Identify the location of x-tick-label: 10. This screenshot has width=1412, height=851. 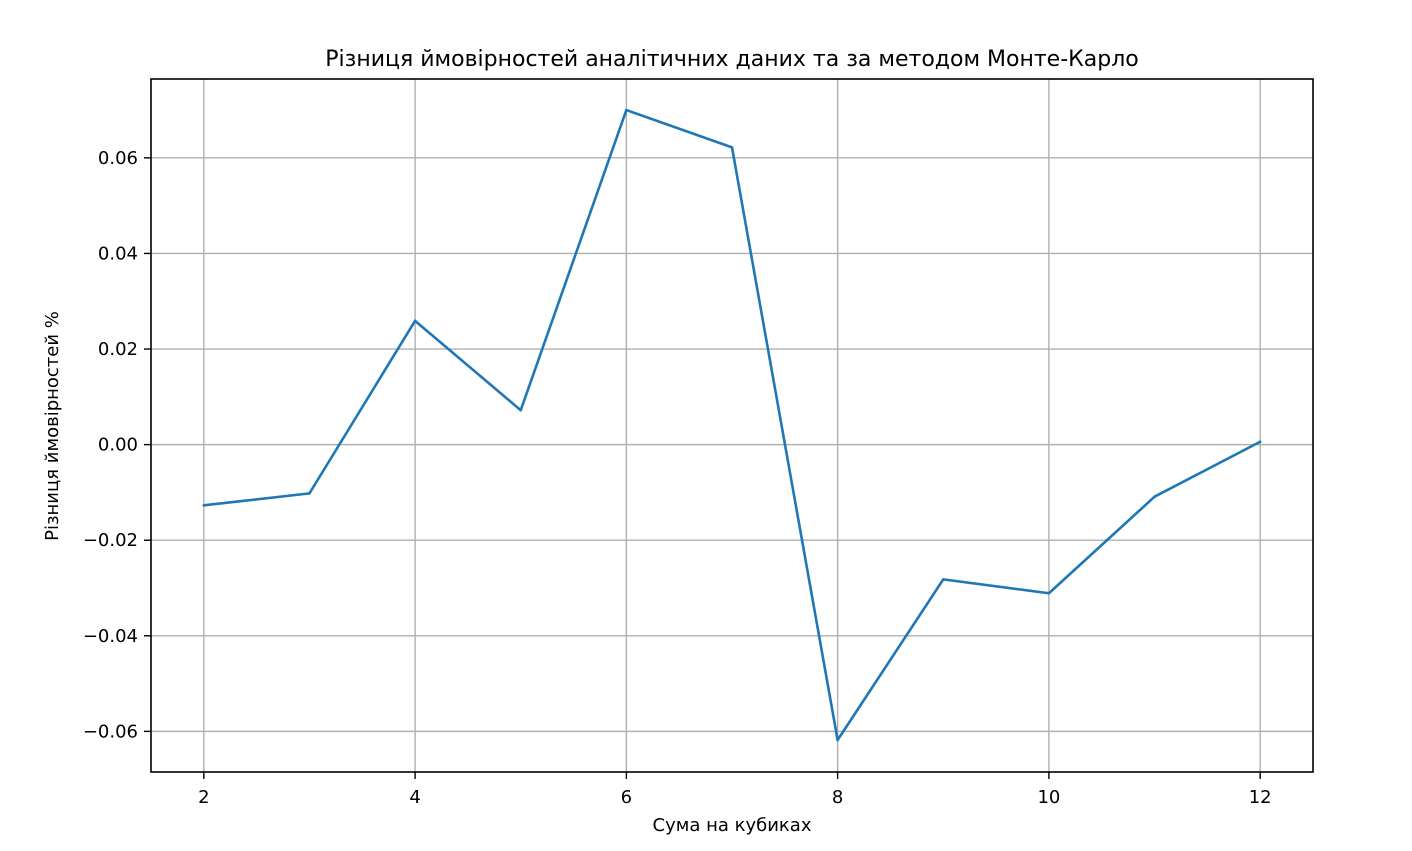
(1048, 797).